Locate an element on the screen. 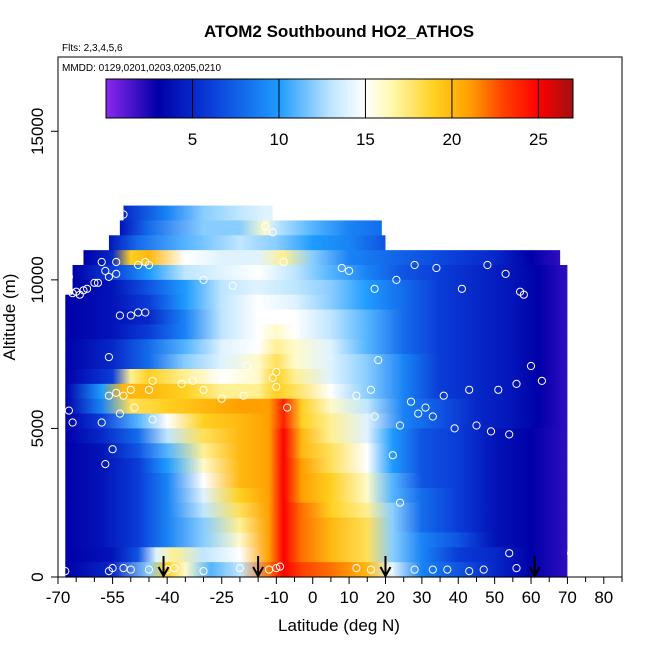 Image resolution: width=650 pixels, height=650 pixels. chart-subtitle-dates: MMDD: 0129,0201,0203,0205,0210 is located at coordinates (141, 68).